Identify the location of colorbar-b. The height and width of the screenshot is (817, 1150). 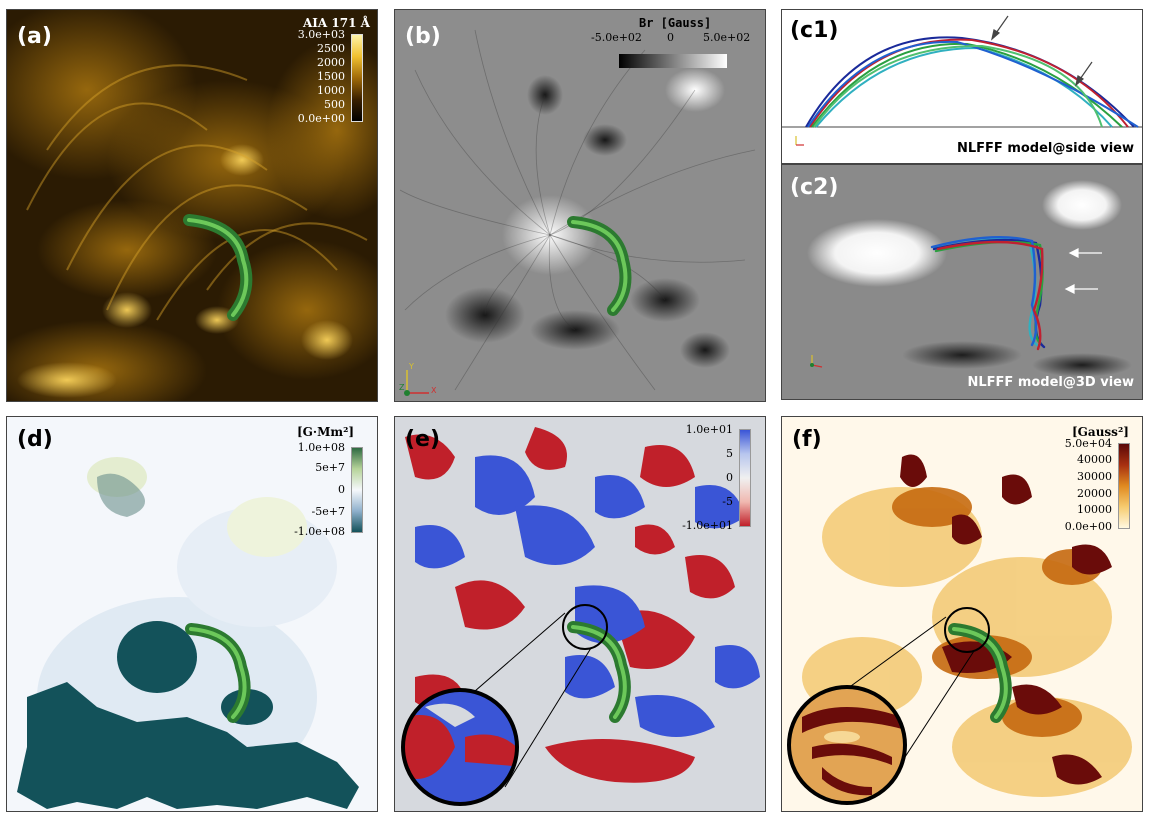
(673, 61).